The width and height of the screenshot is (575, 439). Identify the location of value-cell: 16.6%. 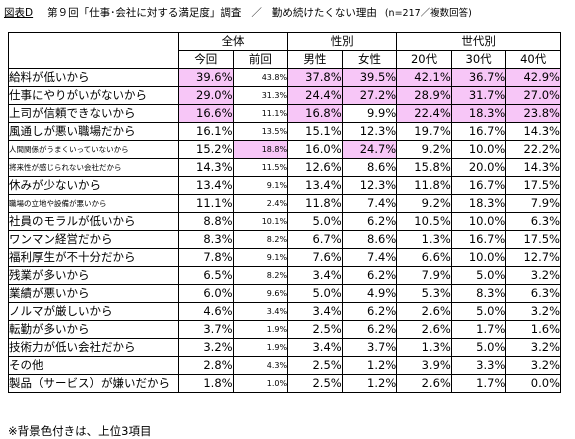
(206, 113).